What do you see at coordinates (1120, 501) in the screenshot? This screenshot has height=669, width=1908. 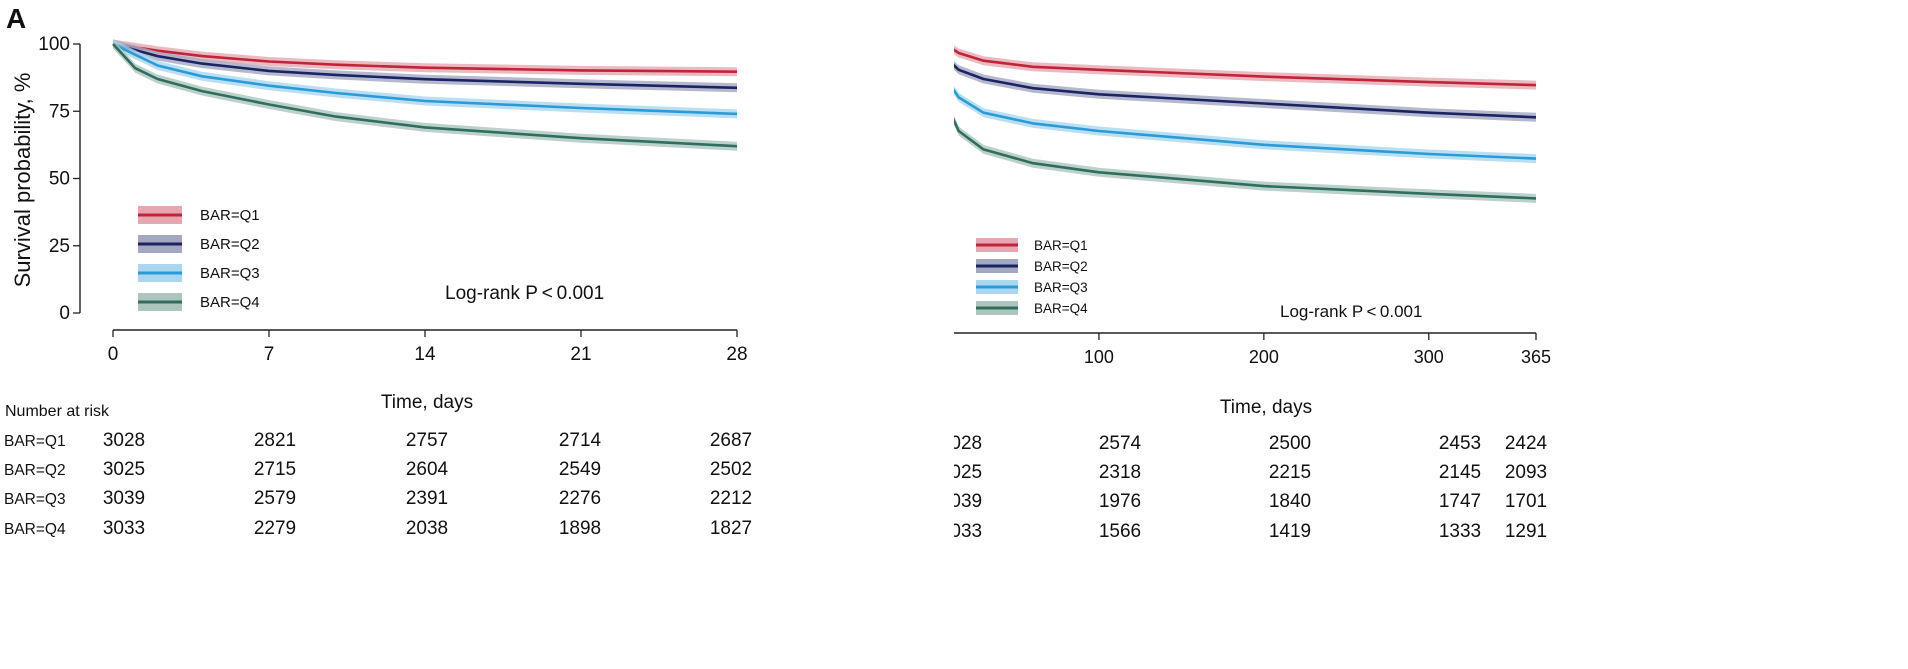 I see `panel-b-risk-cell: 1976` at bounding box center [1120, 501].